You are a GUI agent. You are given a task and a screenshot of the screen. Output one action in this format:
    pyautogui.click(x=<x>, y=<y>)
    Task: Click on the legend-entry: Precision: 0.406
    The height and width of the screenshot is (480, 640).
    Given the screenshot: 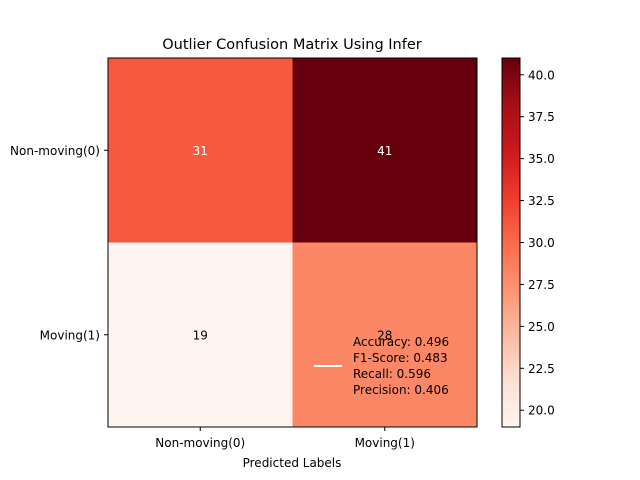 What is the action you would take?
    pyautogui.click(x=401, y=390)
    